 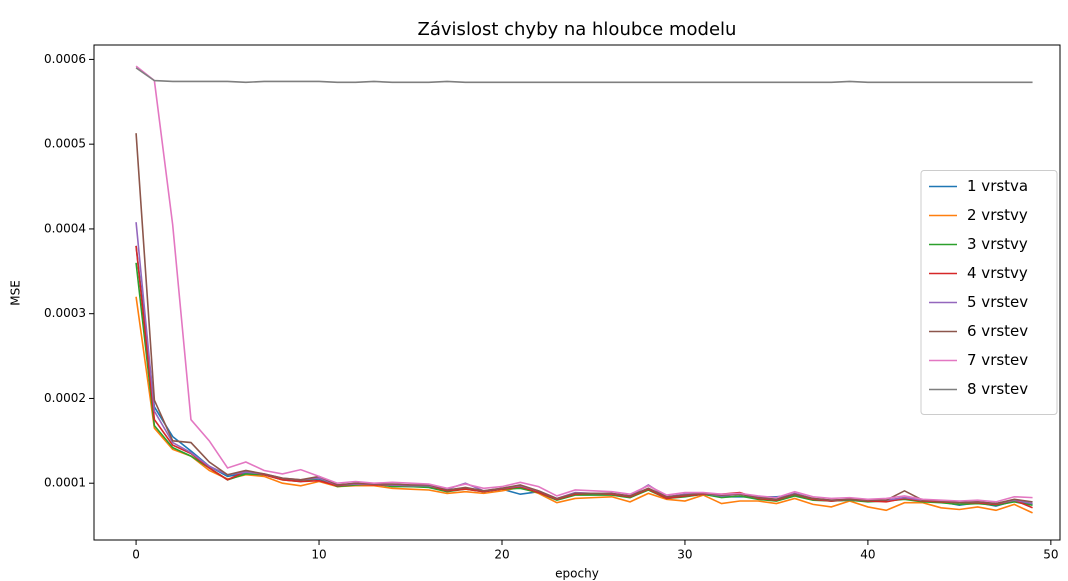 I want to click on y-tick-label: 0.0006, so click(x=65, y=59).